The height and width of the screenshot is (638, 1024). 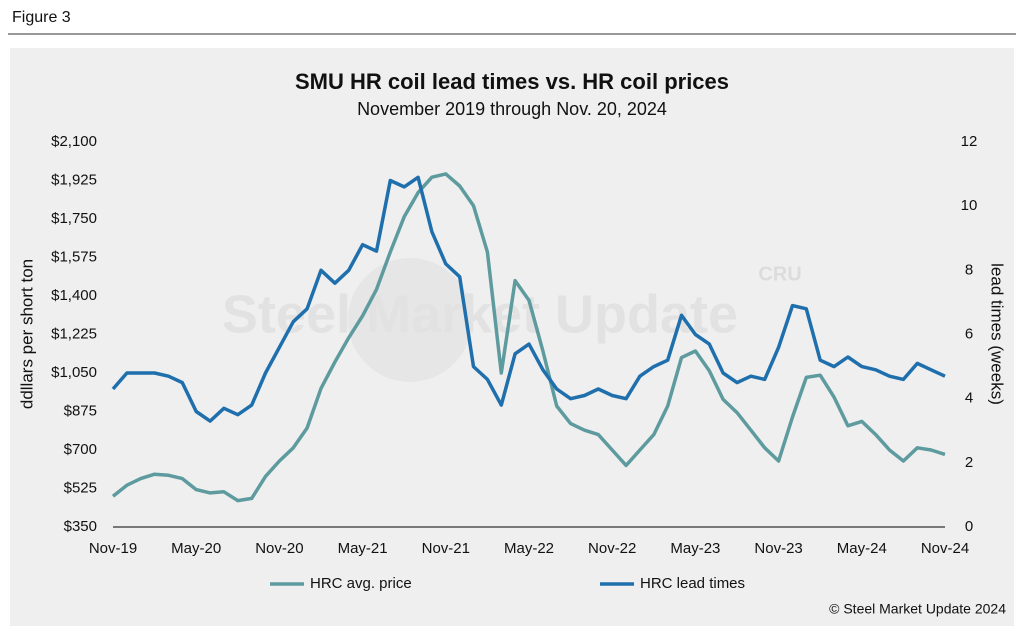 I want to click on y2-tick-label: 4, so click(x=969, y=398).